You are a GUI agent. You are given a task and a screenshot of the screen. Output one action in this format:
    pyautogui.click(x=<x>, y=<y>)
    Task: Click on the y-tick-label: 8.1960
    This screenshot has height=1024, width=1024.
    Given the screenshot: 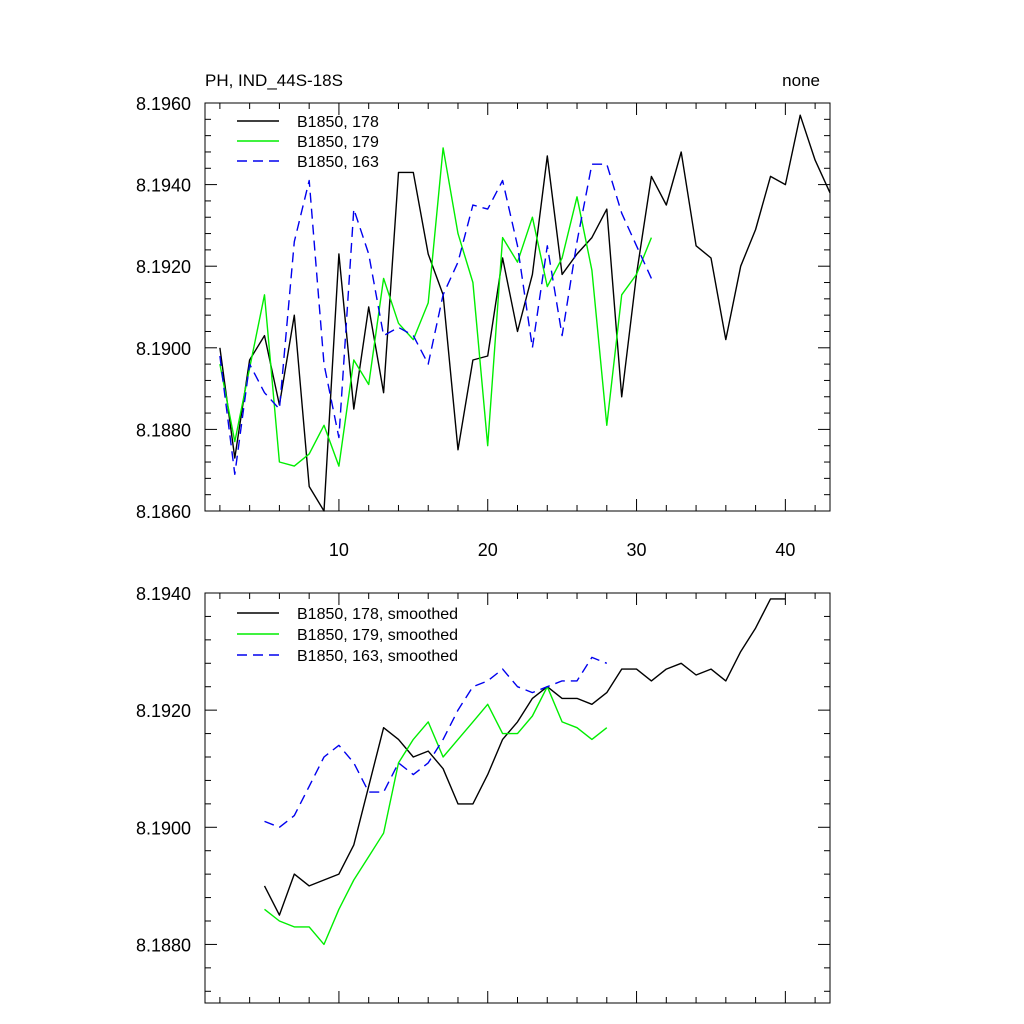 What is the action you would take?
    pyautogui.click(x=163, y=104)
    